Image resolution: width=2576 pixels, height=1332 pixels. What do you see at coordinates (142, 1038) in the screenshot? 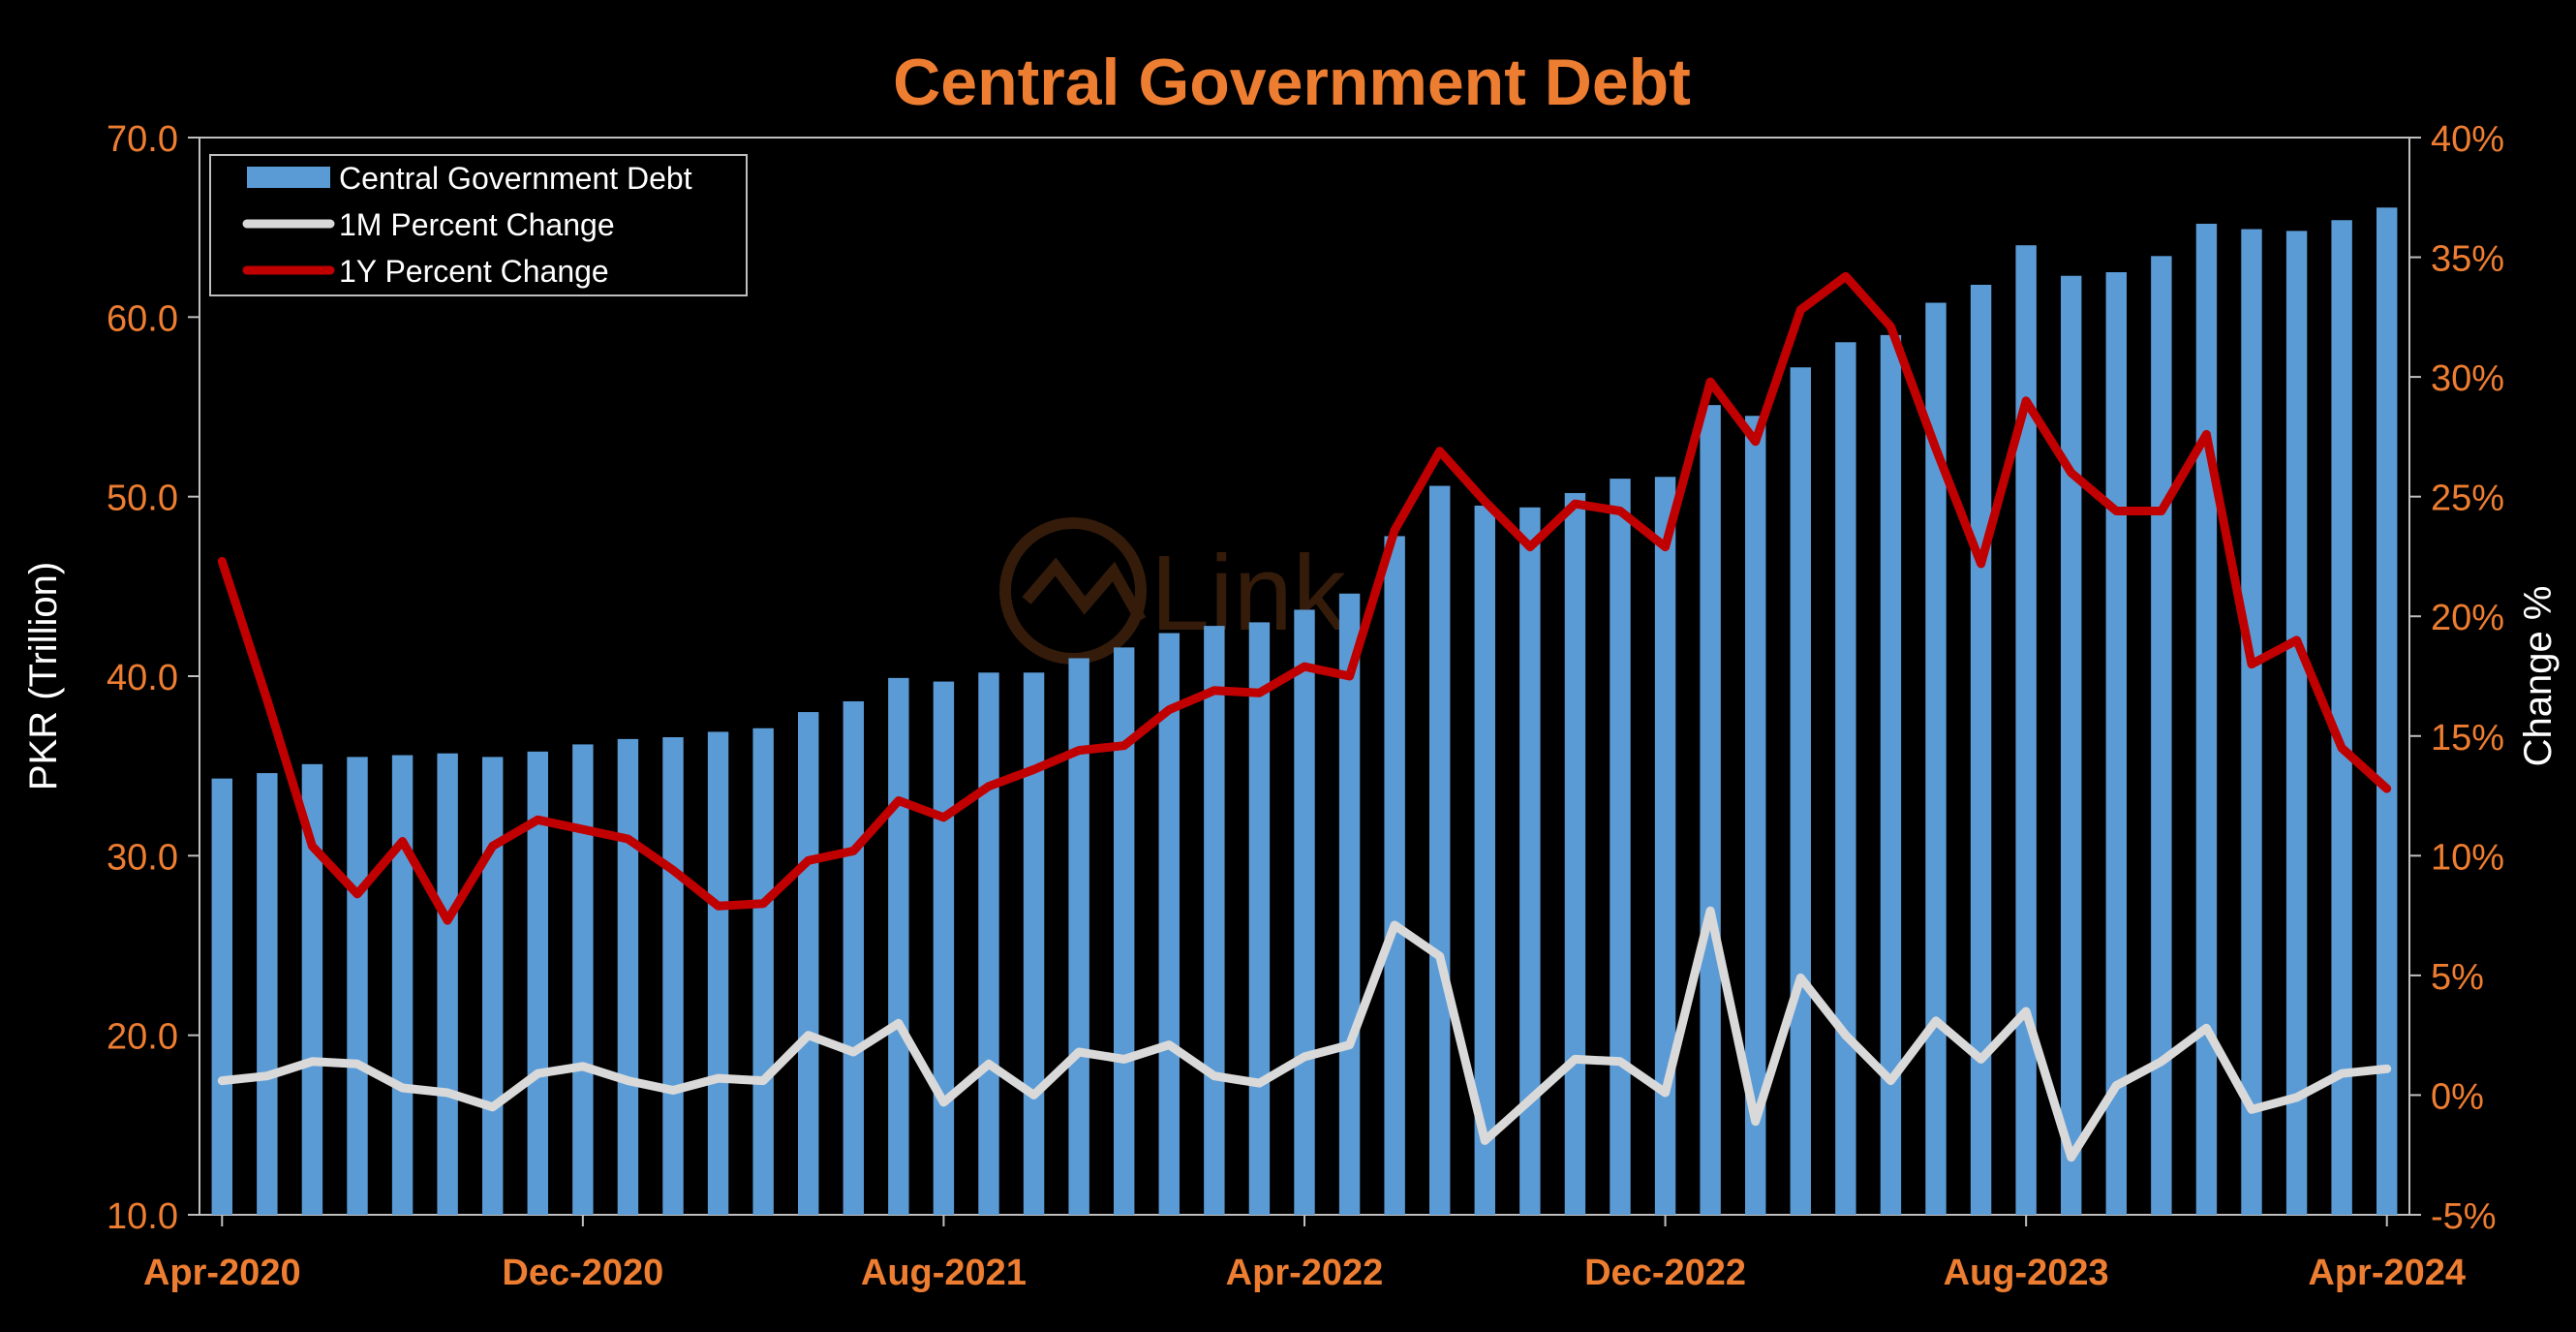
I see `y-tick-label: 20.0` at bounding box center [142, 1038].